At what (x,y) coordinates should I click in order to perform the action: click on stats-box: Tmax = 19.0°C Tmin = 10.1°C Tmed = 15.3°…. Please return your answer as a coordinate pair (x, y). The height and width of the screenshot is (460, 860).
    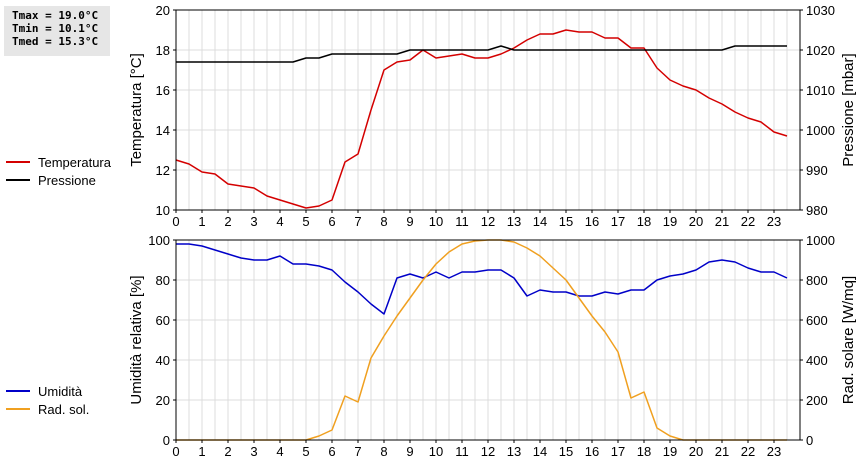
    Looking at the image, I should click on (57, 31).